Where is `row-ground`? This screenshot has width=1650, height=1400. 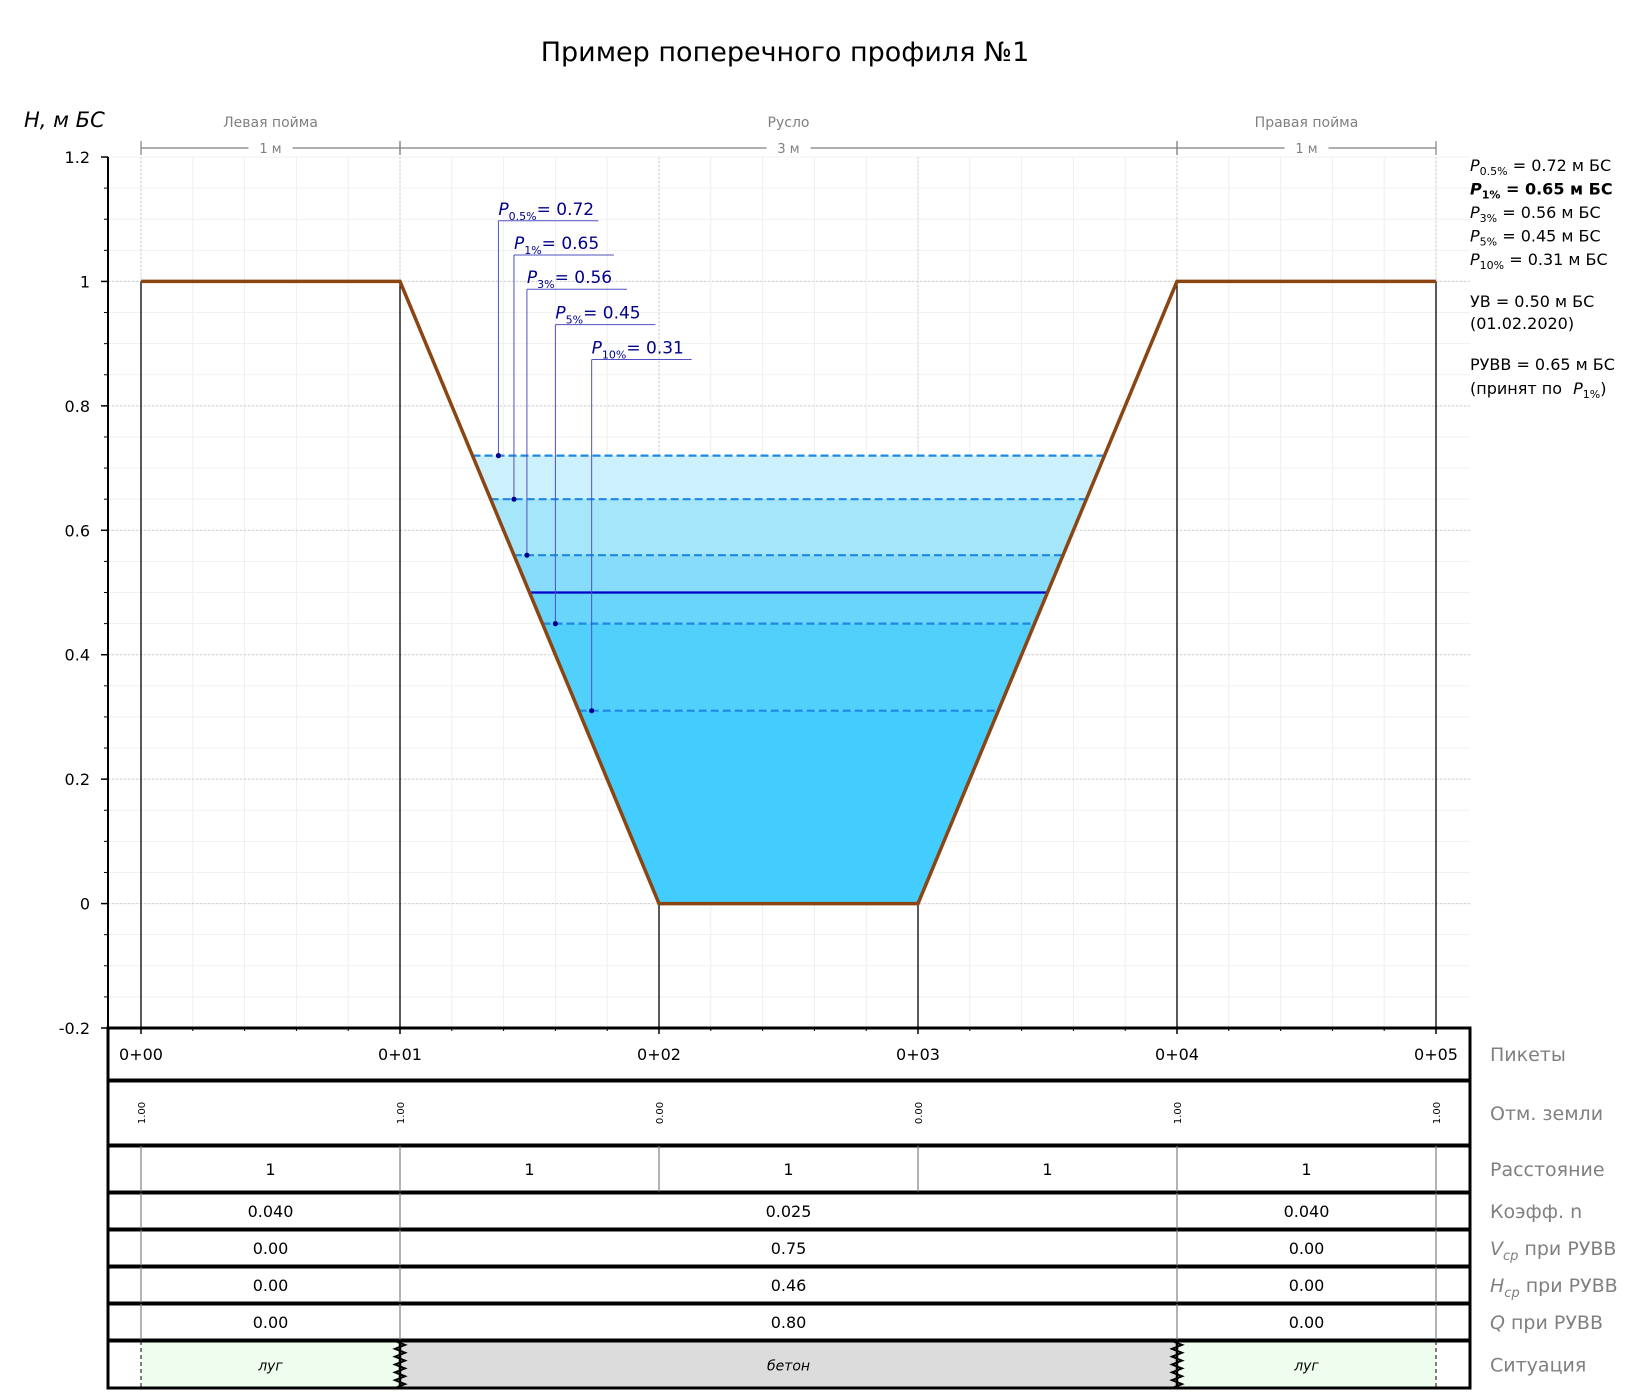 row-ground is located at coordinates (789, 1113).